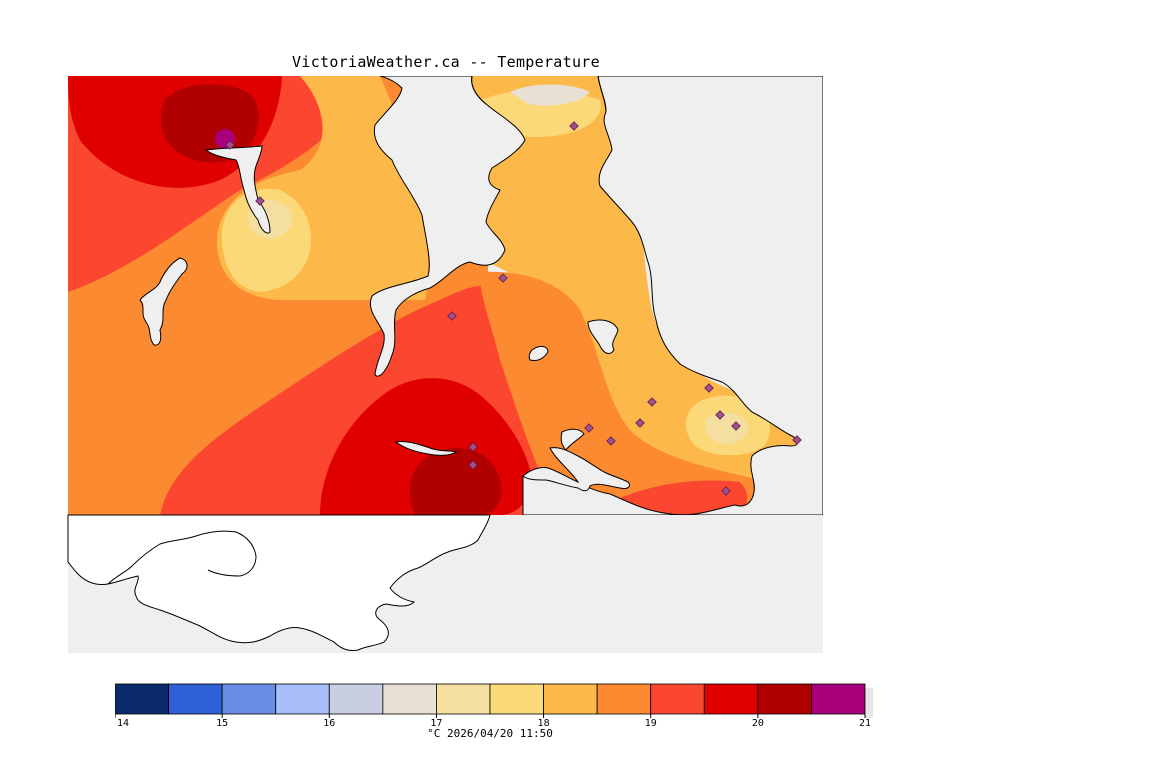 This screenshot has width=1152, height=768. Describe the element at coordinates (544, 722) in the screenshot. I see `legend-tick-label: 18` at that location.